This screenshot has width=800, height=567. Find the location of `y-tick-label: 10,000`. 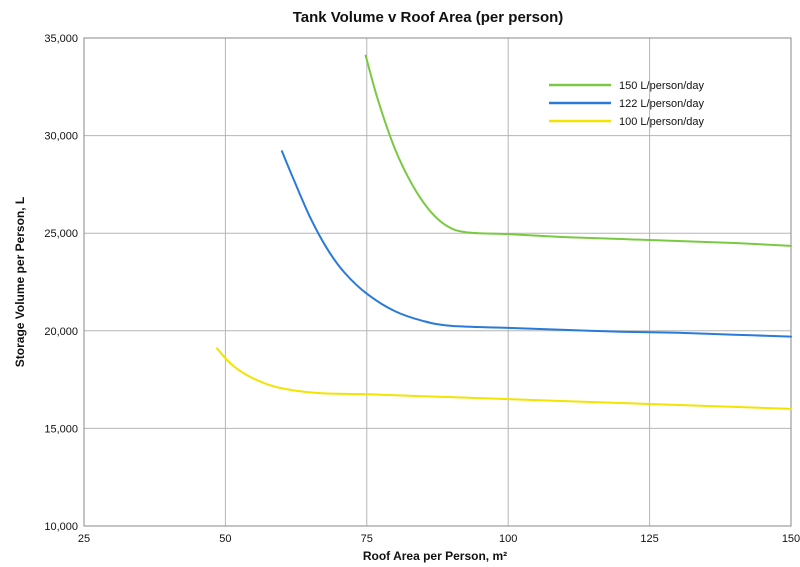

y-tick-label: 10,000 is located at coordinates (61, 527).